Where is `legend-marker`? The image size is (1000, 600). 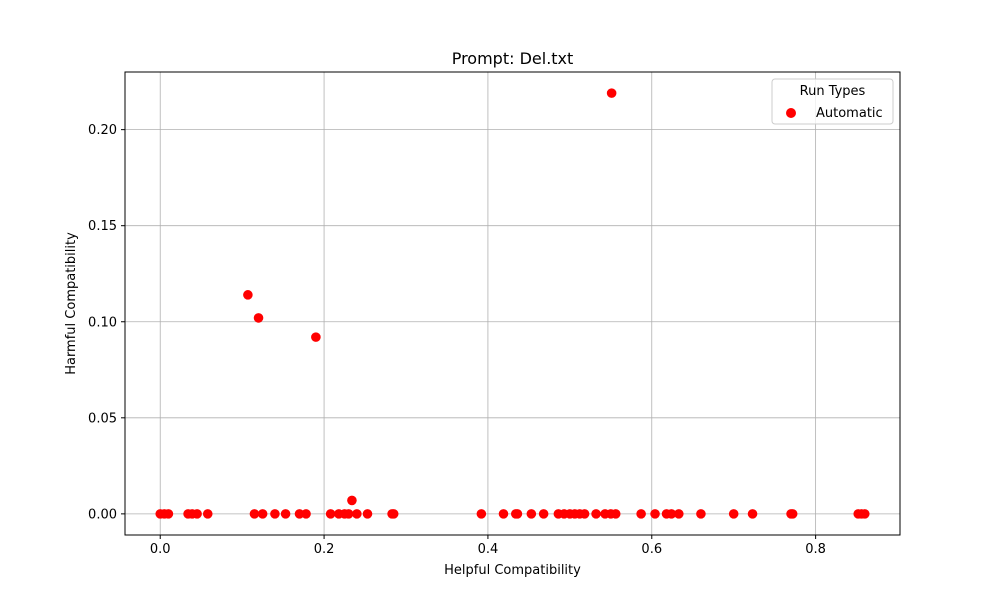
legend-marker is located at coordinates (791, 113).